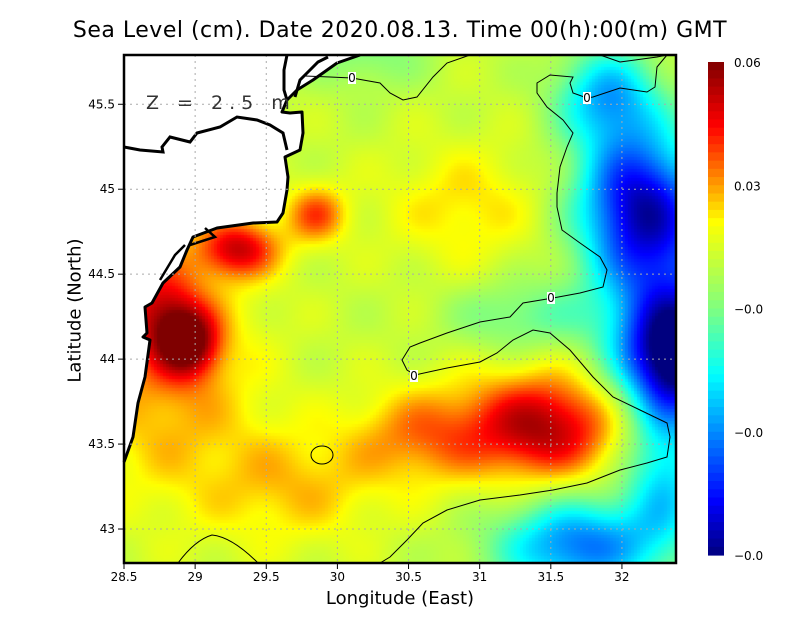  I want to click on y-tick-label: 43, so click(107, 529).